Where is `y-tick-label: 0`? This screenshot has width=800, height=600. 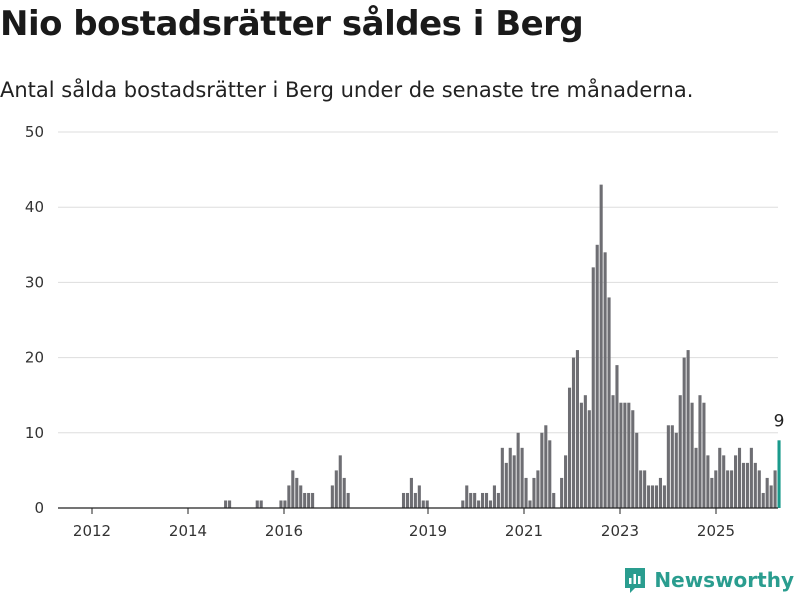
y-tick-label: 0 is located at coordinates (39, 508).